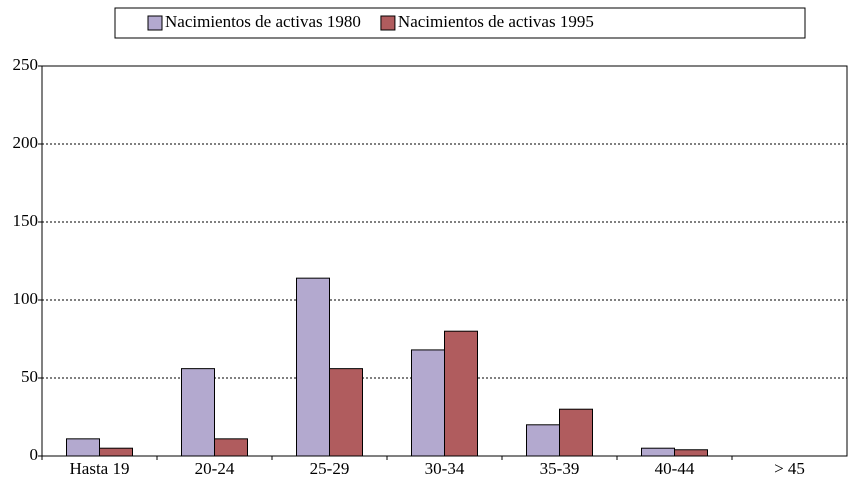 Image resolution: width=849 pixels, height=484 pixels. I want to click on x-tick-label: > 45, so click(789, 468).